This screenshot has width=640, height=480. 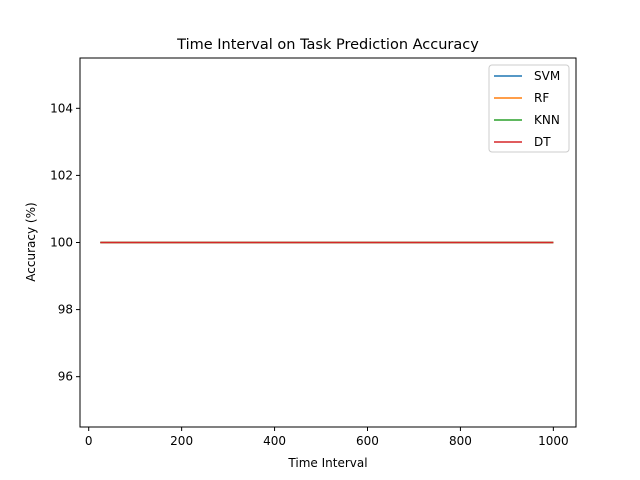 What do you see at coordinates (542, 142) in the screenshot?
I see `legend-label-dt: DT` at bounding box center [542, 142].